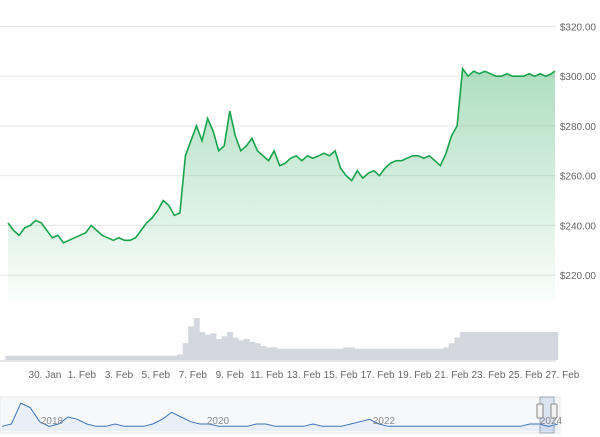 This screenshot has width=600, height=437. What do you see at coordinates (578, 127) in the screenshot?
I see `y-tick-label: $280.00` at bounding box center [578, 127].